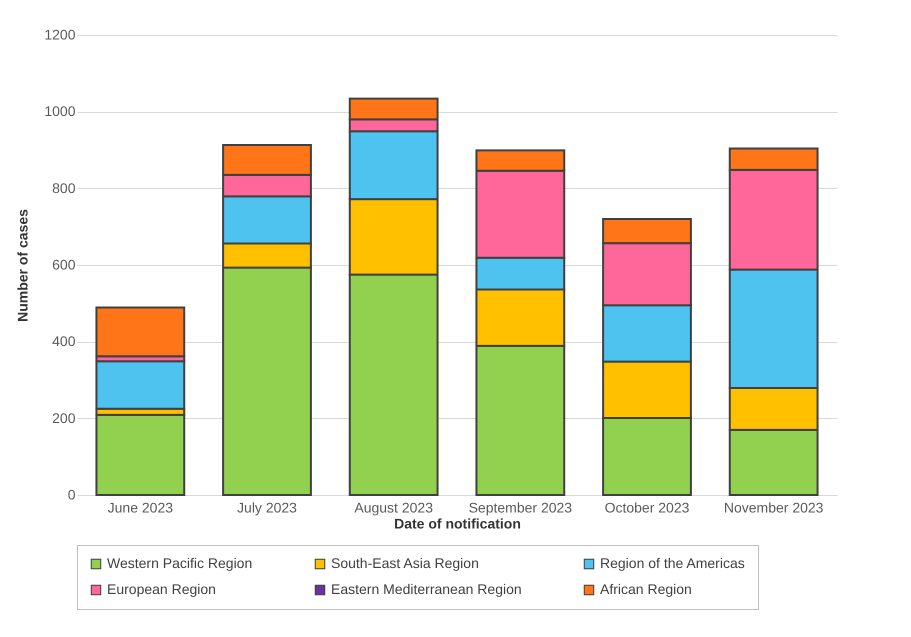 This screenshot has height=637, width=911. I want to click on y-tick-label: 600, so click(64, 264).